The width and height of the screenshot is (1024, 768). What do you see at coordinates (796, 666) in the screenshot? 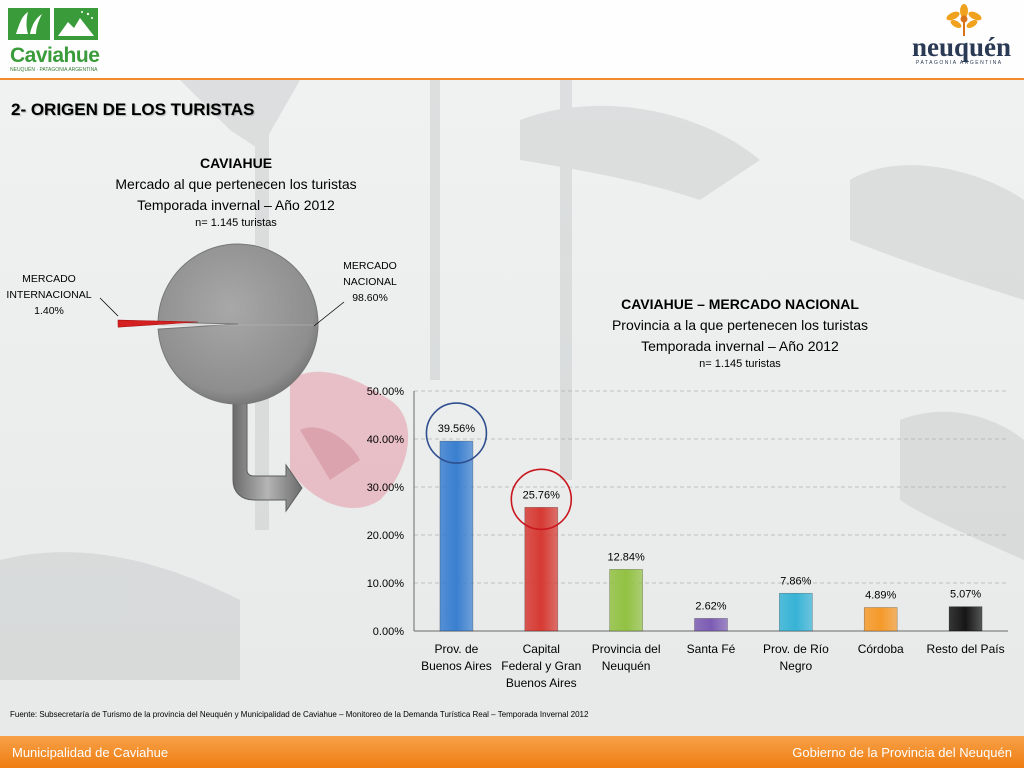
I see `bar-category-label: Negro` at bounding box center [796, 666].